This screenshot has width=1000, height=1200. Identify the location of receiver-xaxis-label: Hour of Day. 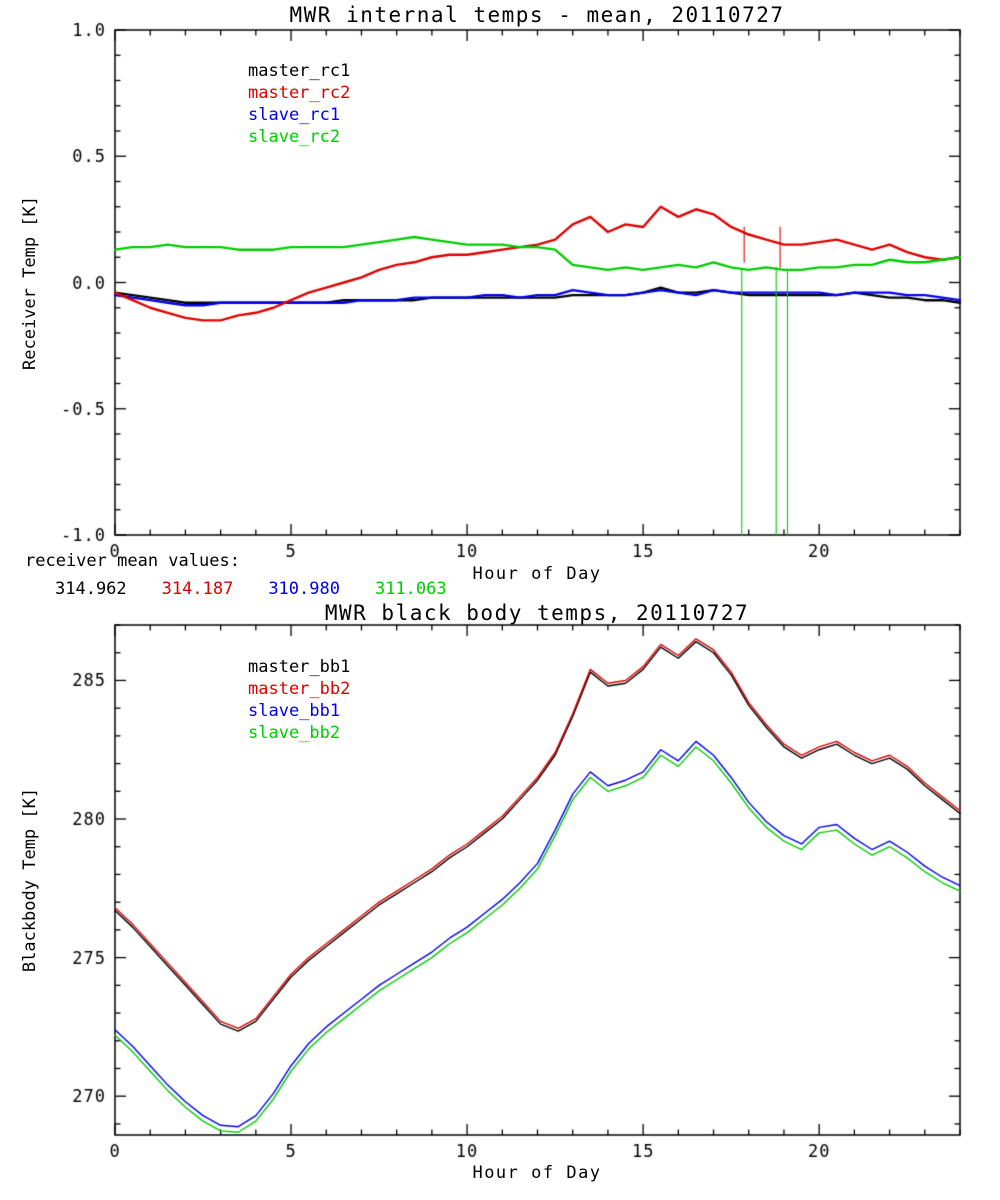
(537, 574).